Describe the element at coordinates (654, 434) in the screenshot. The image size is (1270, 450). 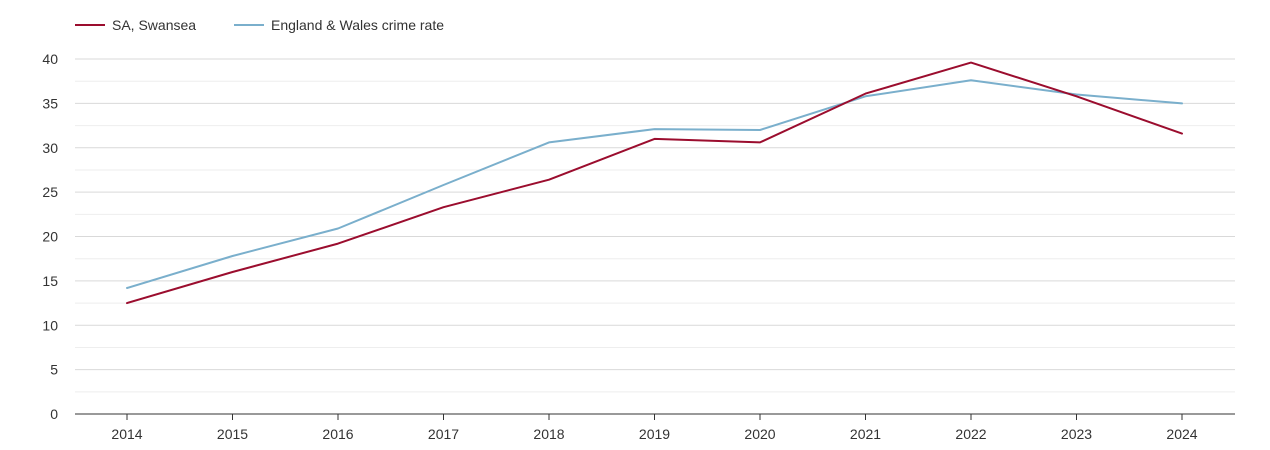
I see `x-tick-label: 2019` at that location.